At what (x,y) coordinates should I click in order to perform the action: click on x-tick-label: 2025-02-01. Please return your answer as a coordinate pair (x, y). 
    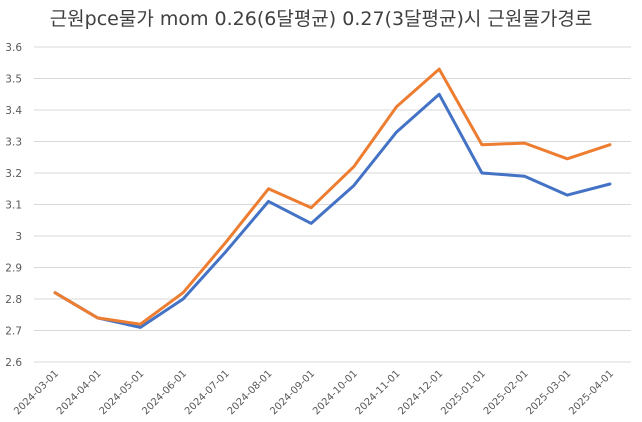
    Looking at the image, I should click on (506, 392).